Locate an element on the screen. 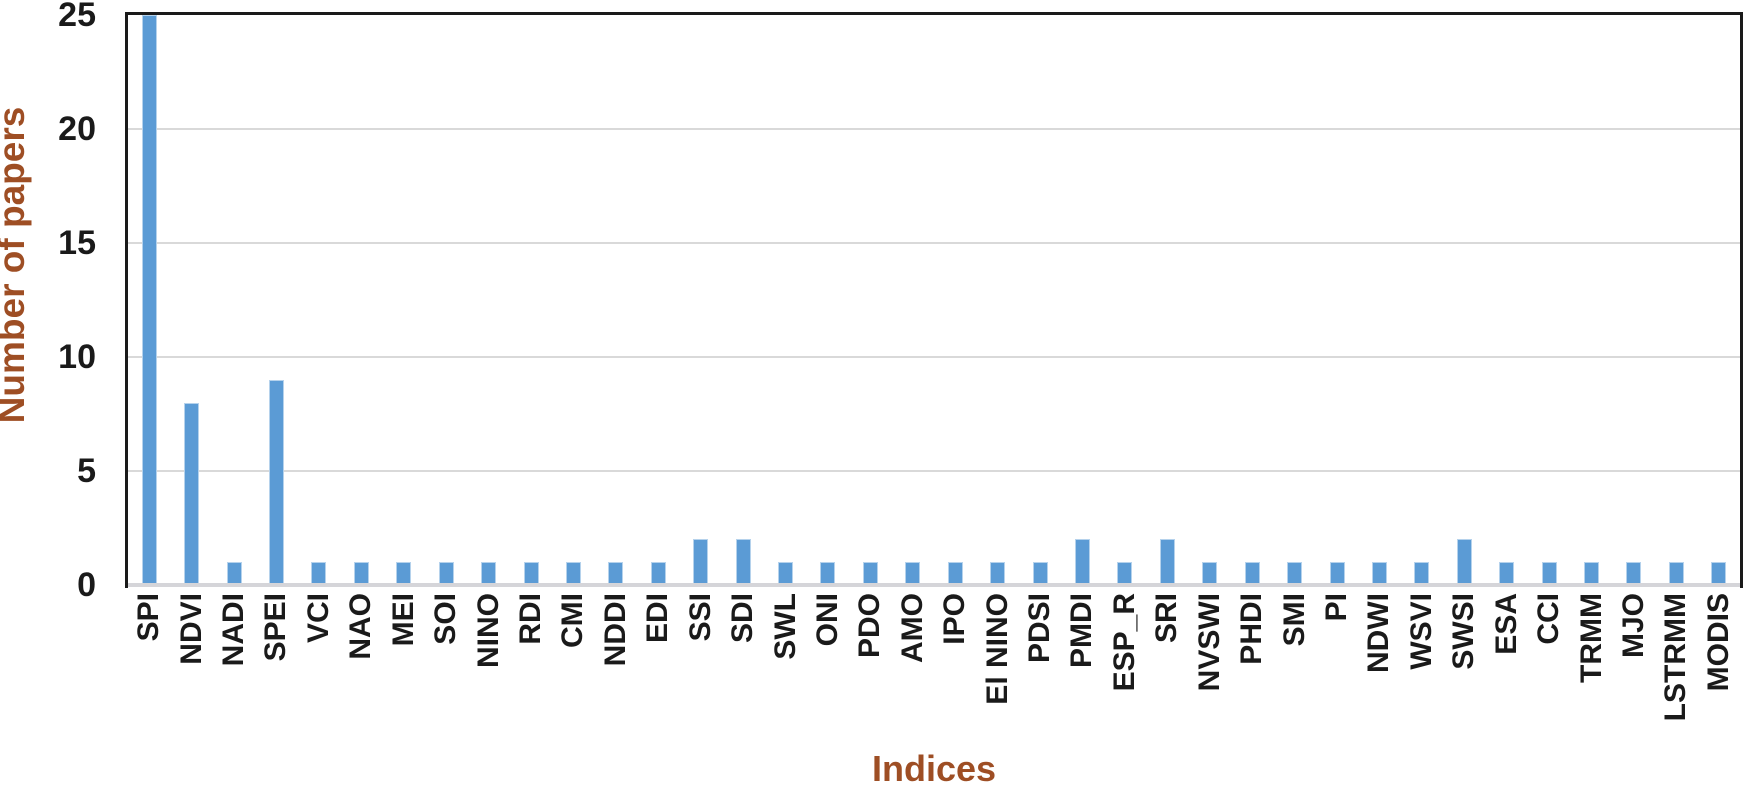 The image size is (1747, 789). x-tick-label-EDI: EDI is located at coordinates (658, 618).